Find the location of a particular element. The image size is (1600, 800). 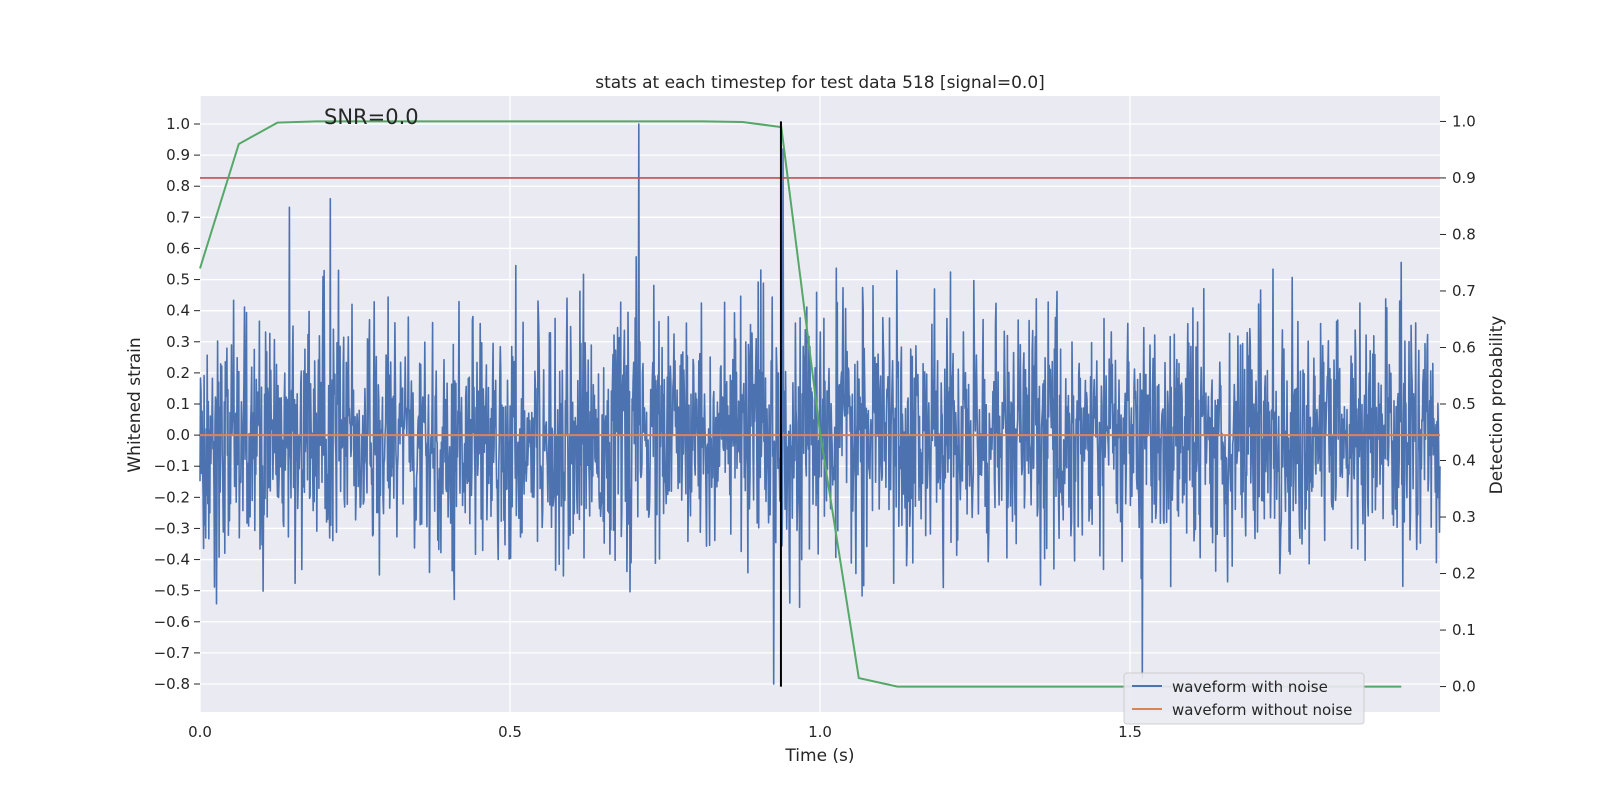

x-axis-label: Time (s) is located at coordinates (819, 756).